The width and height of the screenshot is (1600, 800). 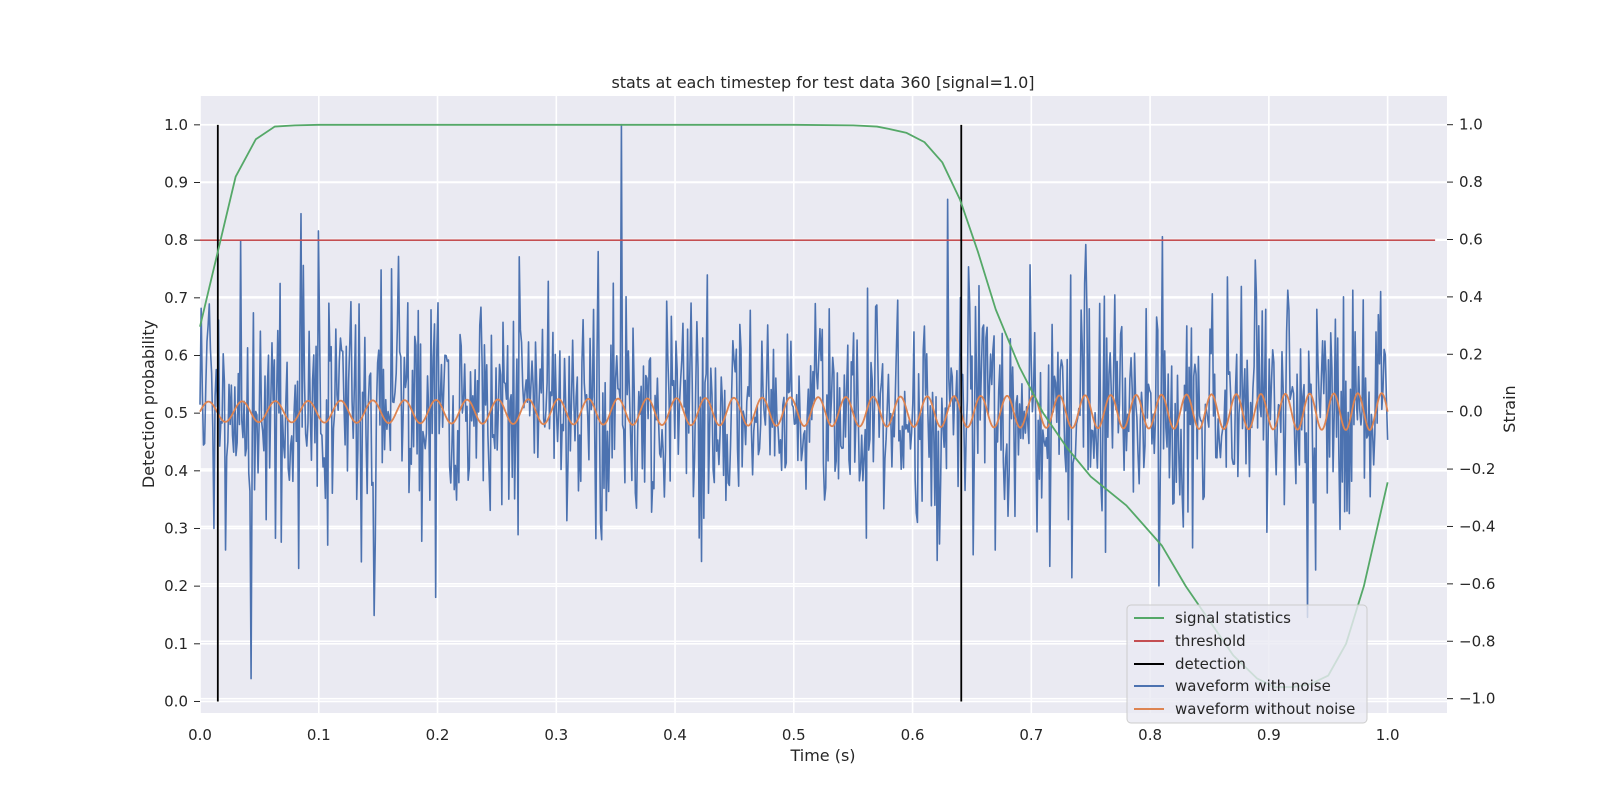 I want to click on right-tick-label: −0.8, so click(x=1477, y=641).